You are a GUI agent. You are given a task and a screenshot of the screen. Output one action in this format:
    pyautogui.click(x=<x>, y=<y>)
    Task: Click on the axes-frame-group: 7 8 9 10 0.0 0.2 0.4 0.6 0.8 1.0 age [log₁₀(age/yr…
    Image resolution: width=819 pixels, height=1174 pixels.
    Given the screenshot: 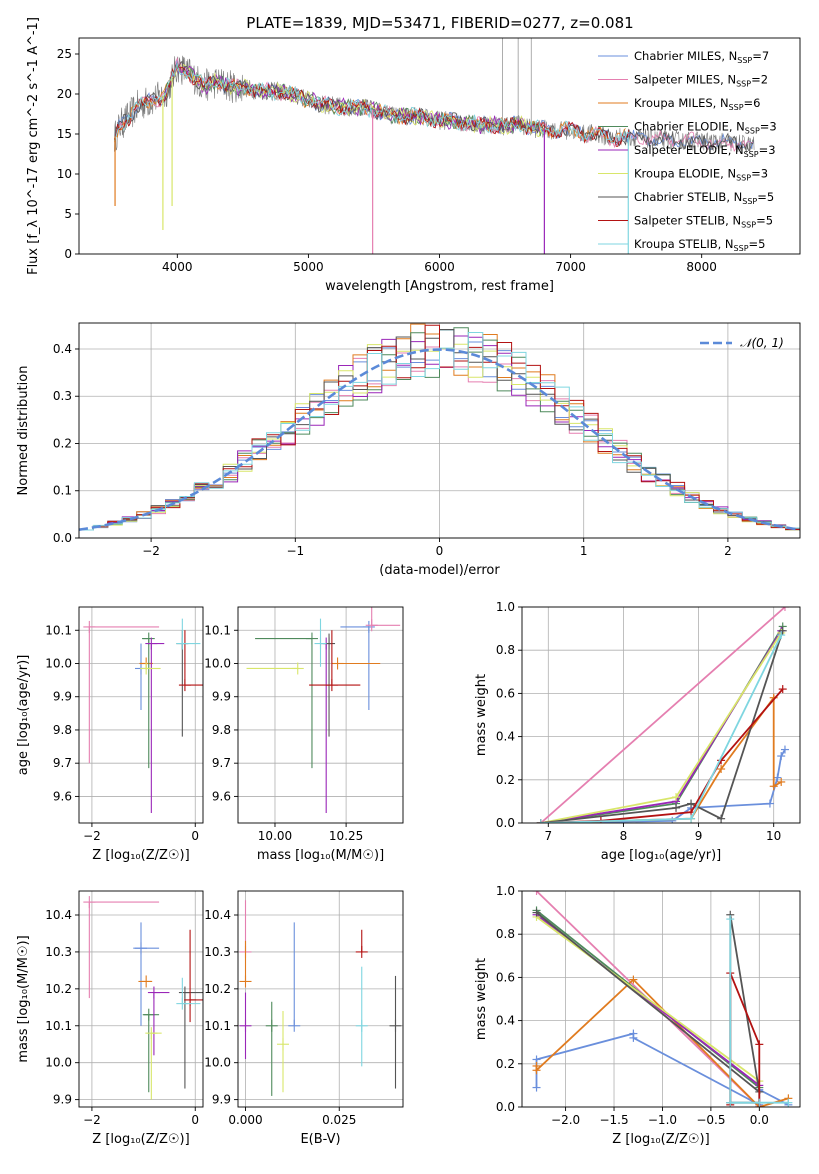 What is the action you would take?
    pyautogui.click(x=637, y=731)
    